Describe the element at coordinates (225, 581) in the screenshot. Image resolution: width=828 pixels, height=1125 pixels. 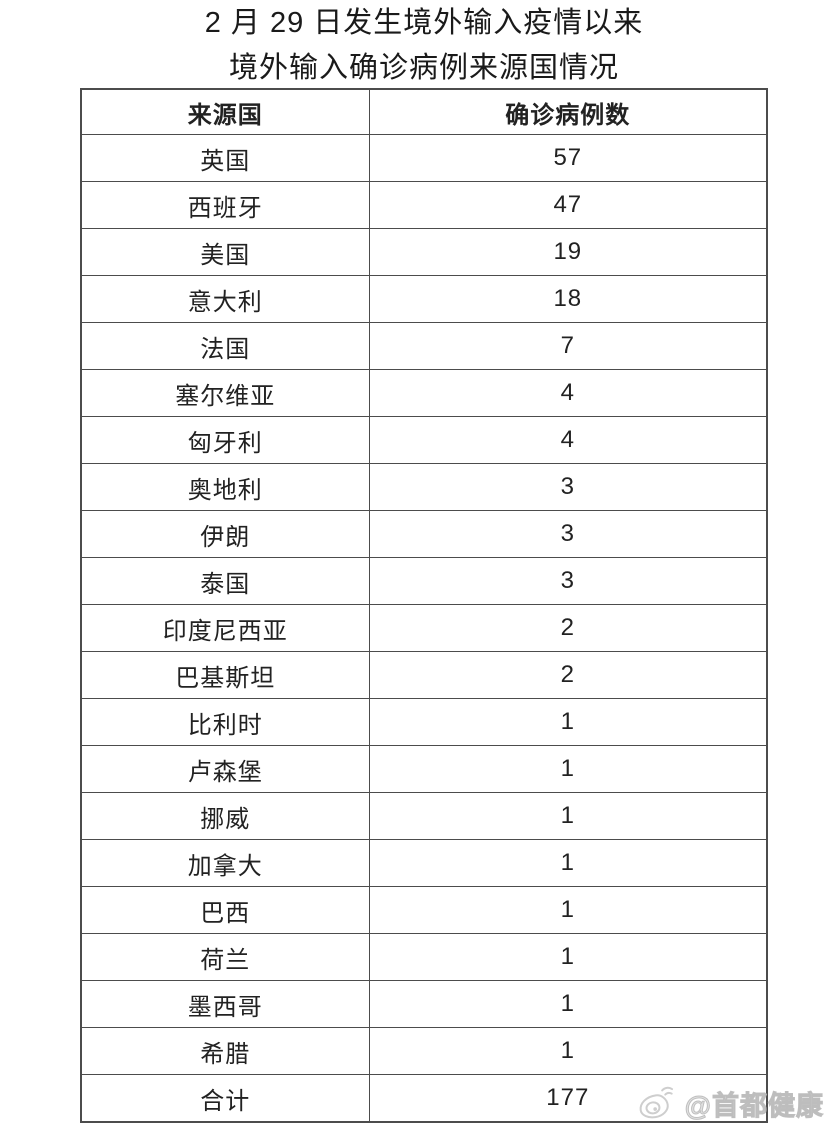
I see `country-cell: 泰国` at that location.